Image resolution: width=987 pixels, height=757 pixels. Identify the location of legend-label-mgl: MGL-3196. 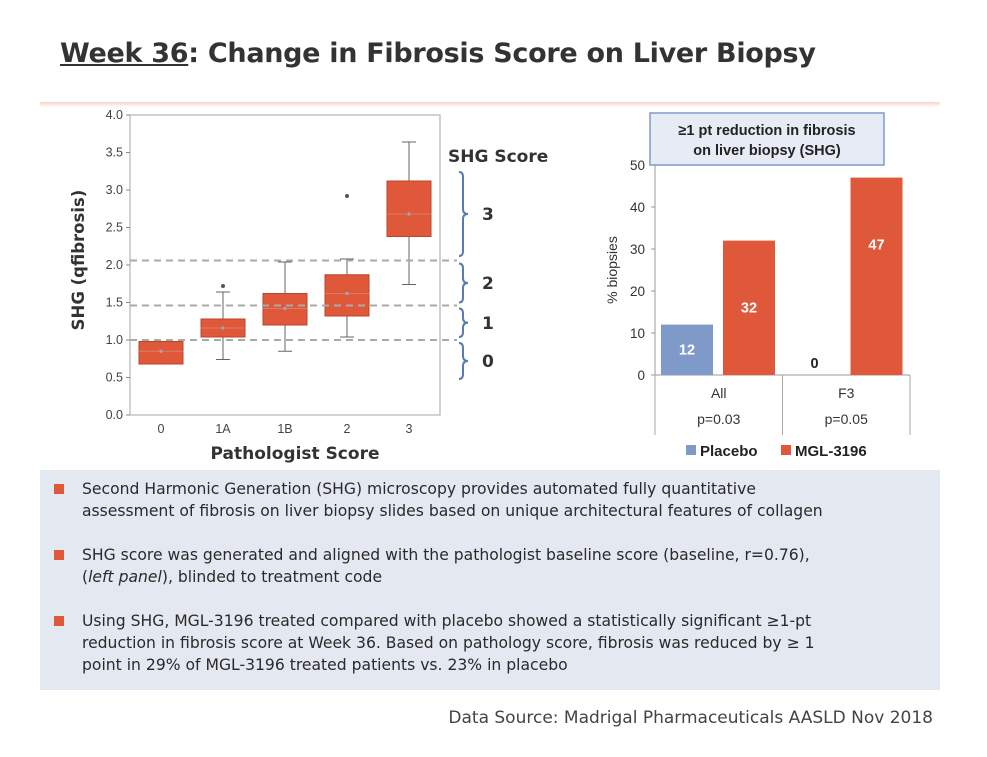
(831, 451).